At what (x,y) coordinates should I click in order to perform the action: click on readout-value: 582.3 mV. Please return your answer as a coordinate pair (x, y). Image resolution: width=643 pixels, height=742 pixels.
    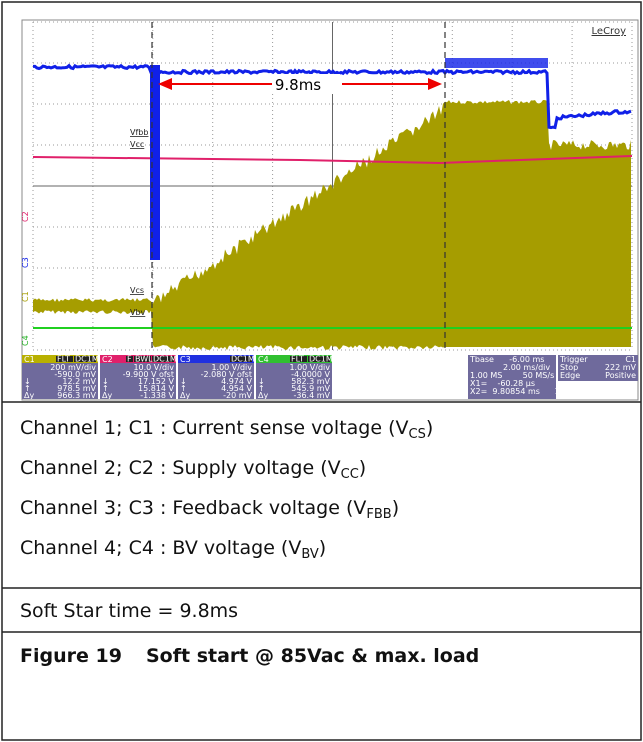
    Looking at the image, I should click on (310, 381).